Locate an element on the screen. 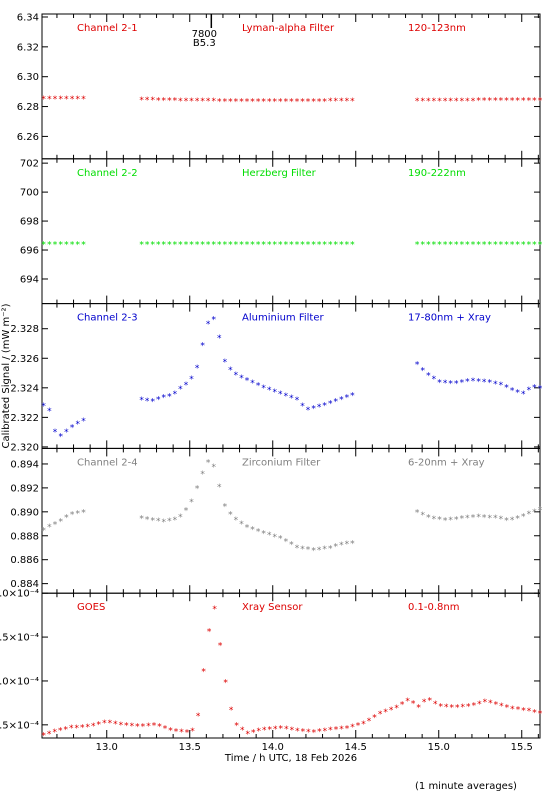 The width and height of the screenshot is (550, 800). y-tick-label: 696 is located at coordinates (29, 251).